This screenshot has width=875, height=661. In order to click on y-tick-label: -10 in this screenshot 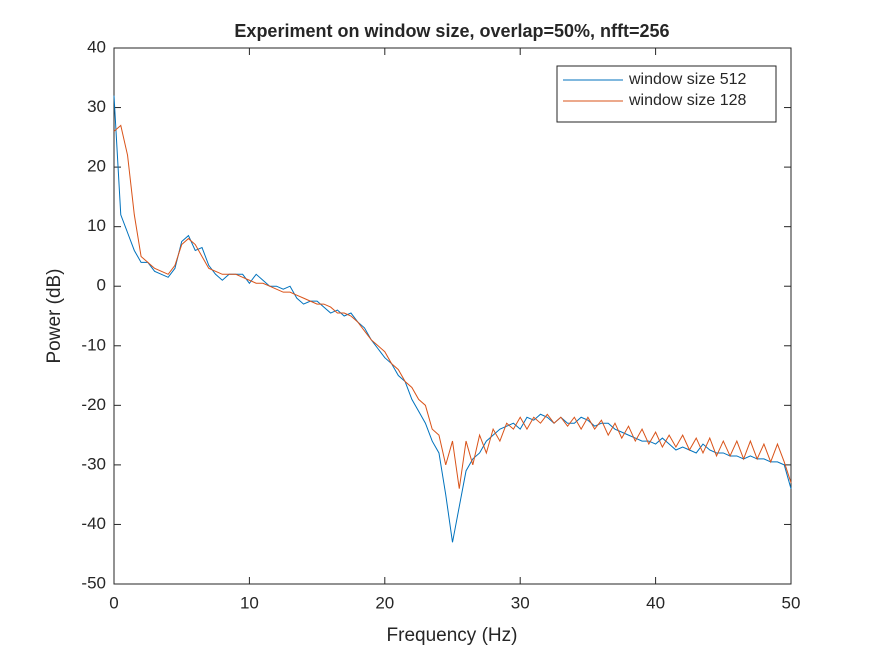, I will do `click(93, 344)`.